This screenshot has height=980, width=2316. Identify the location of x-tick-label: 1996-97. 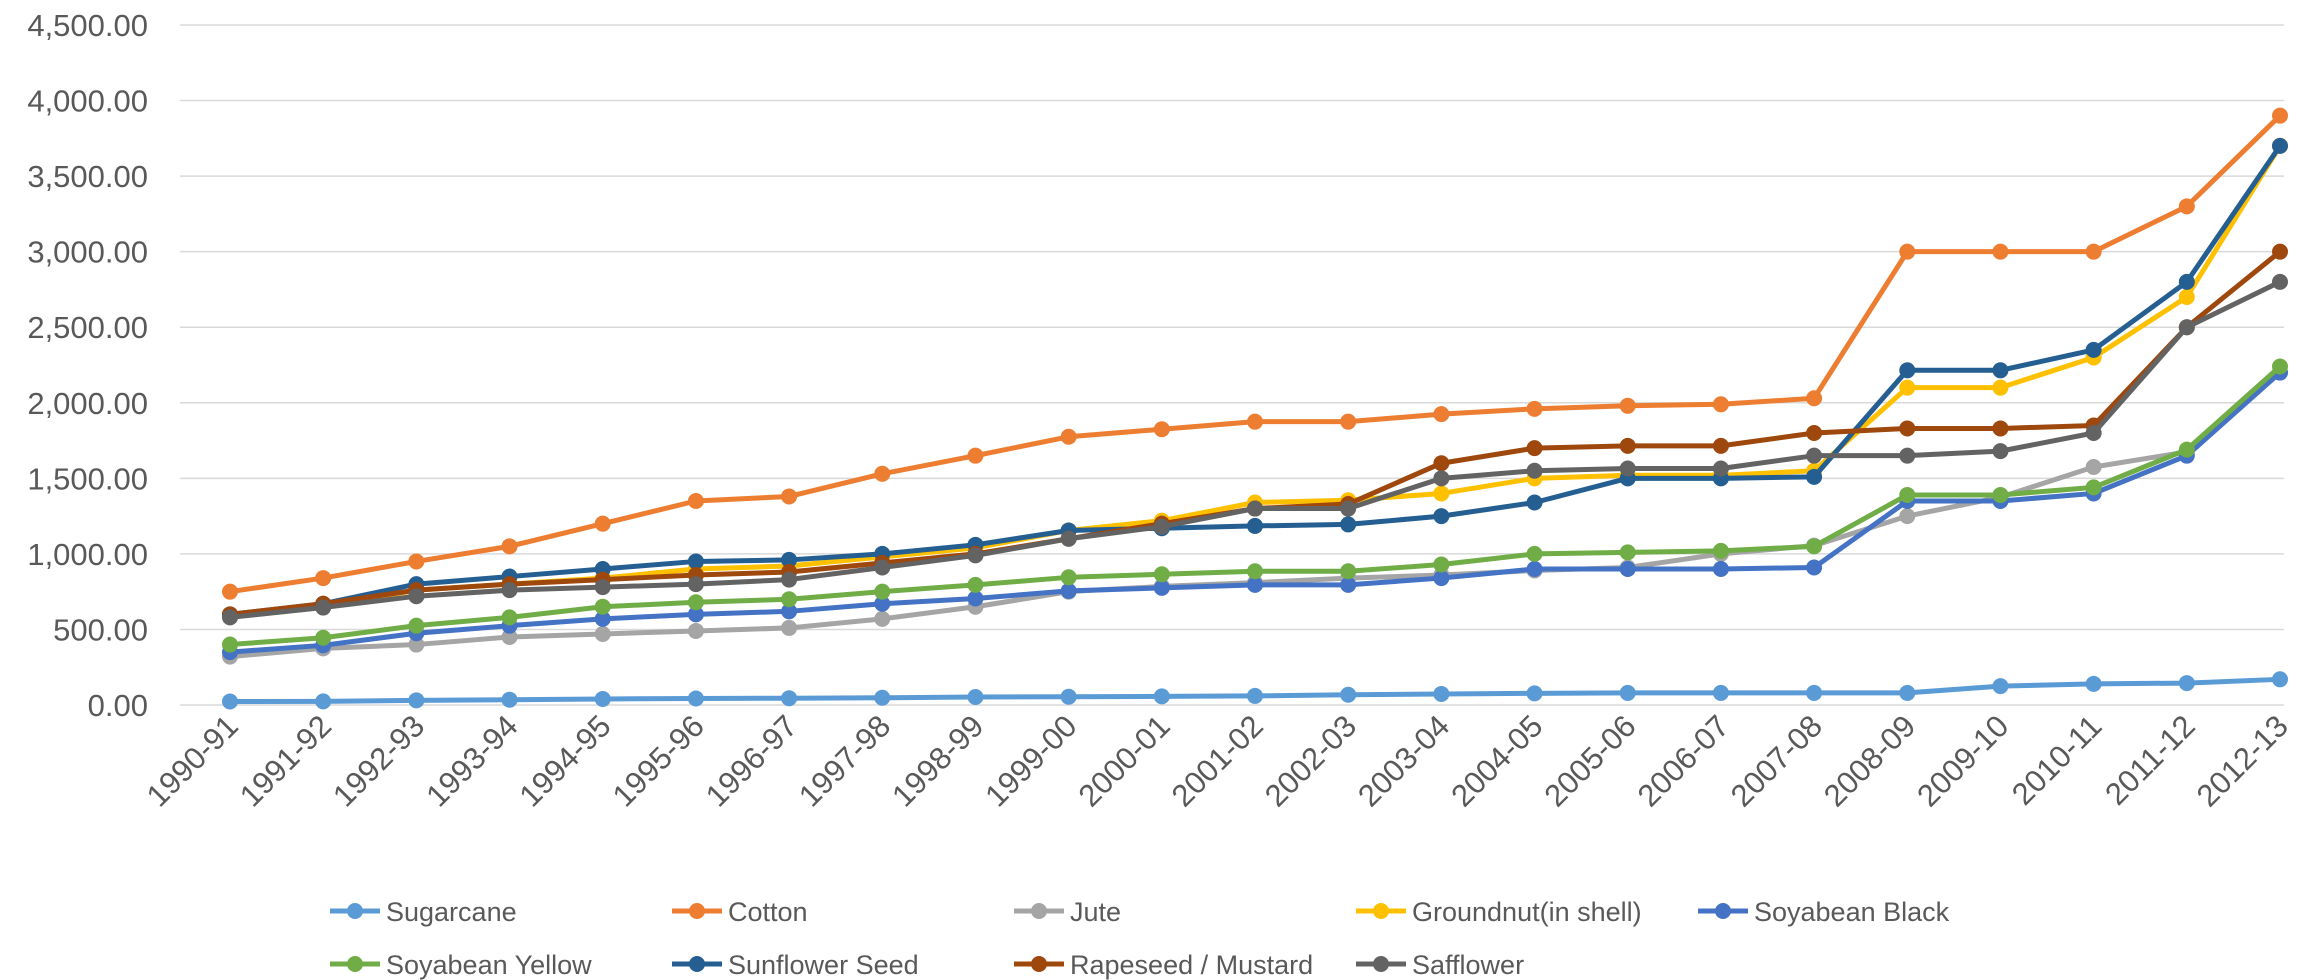
(751, 760).